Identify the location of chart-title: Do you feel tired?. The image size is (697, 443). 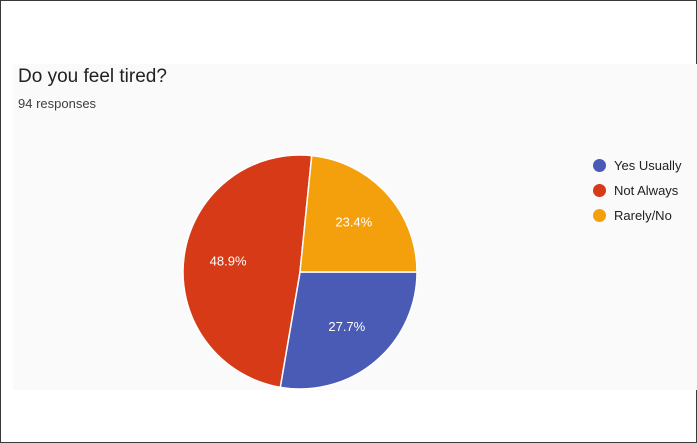
(92, 76).